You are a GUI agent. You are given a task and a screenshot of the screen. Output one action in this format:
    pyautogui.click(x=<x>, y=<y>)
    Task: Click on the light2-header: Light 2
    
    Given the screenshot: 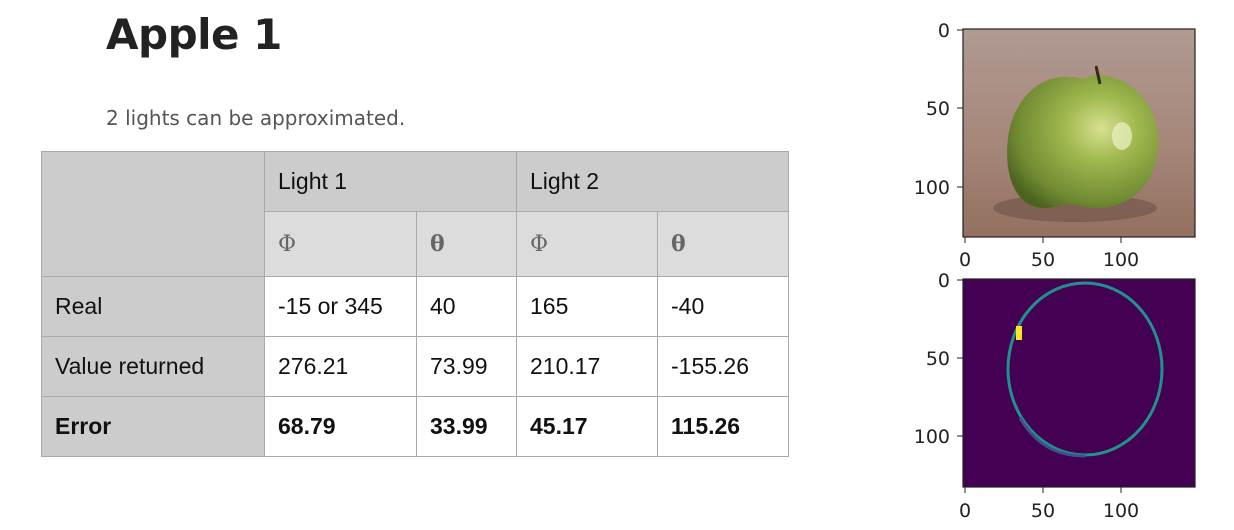 What is the action you would take?
    pyautogui.click(x=652, y=181)
    